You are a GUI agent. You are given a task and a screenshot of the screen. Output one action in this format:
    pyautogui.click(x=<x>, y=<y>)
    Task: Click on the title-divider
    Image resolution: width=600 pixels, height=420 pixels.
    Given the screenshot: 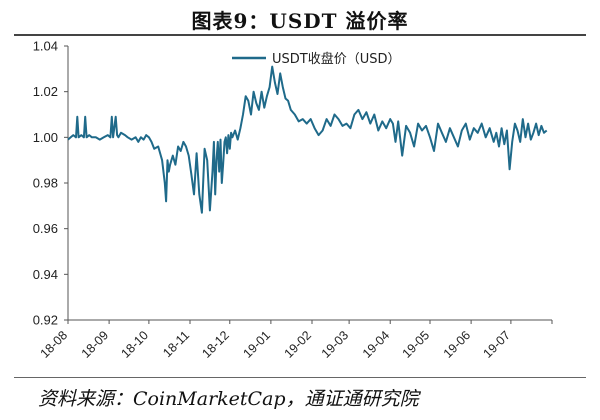 What is the action you would take?
    pyautogui.click(x=300, y=35)
    